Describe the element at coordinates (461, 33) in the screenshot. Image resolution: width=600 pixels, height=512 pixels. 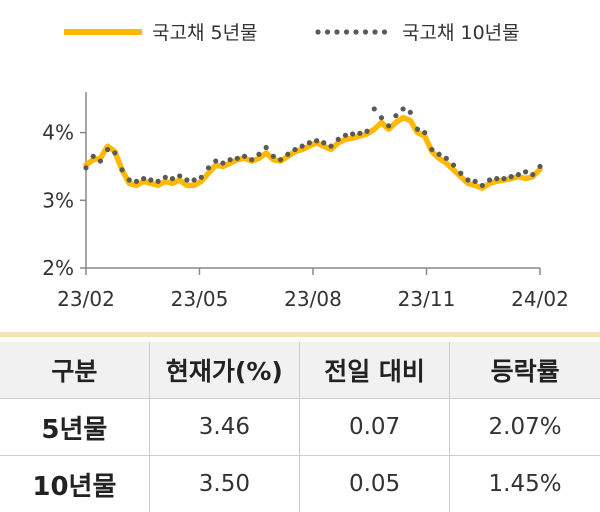
I see `legend-label-10y: 국고채 10년물` at that location.